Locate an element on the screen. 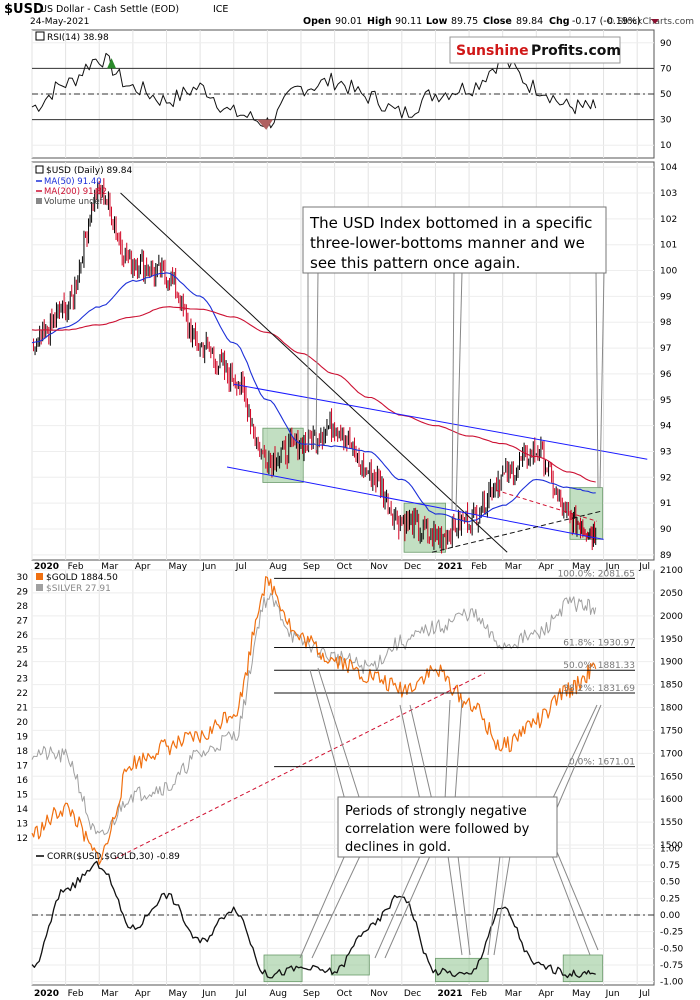 Image resolution: width=700 pixels, height=1000 pixels. corr-legend: CORR($USD,$GOLD,30) -0.89 is located at coordinates (108, 857).